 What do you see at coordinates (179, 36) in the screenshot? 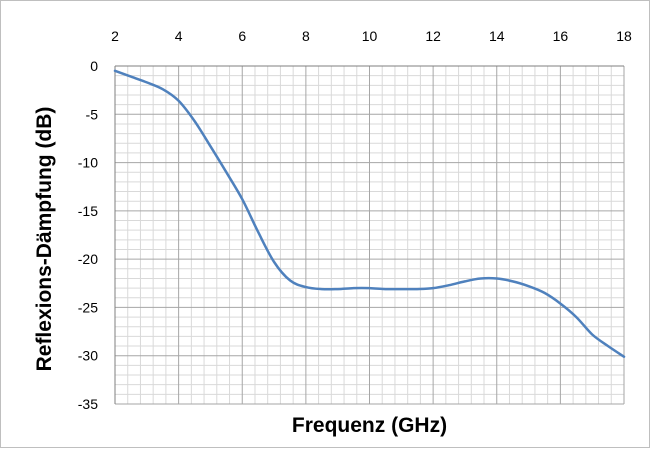
I see `x-tick-label: 4` at bounding box center [179, 36].